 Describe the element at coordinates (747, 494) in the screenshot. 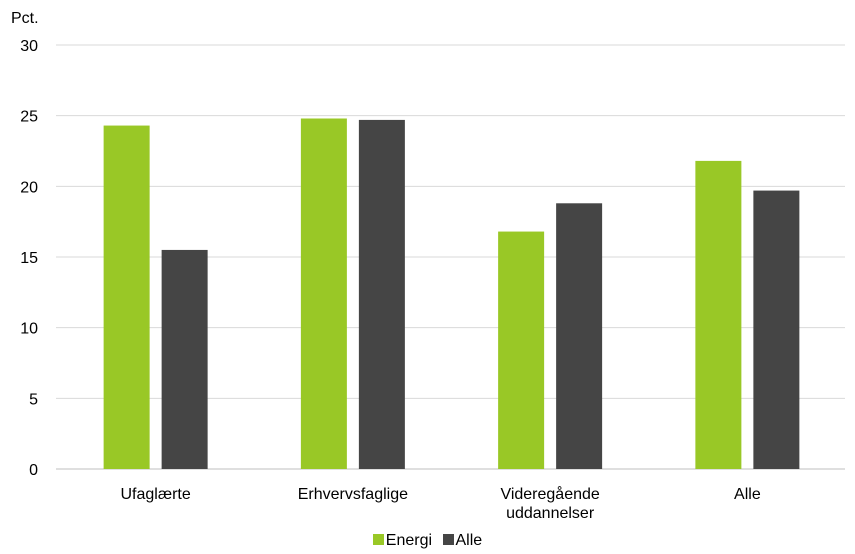

I see `x-category-label: Alle` at that location.